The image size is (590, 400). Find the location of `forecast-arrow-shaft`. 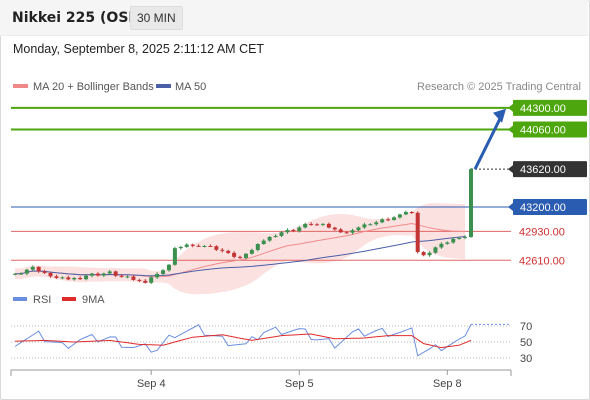

forecast-arrow-shaft is located at coordinates (488, 142).